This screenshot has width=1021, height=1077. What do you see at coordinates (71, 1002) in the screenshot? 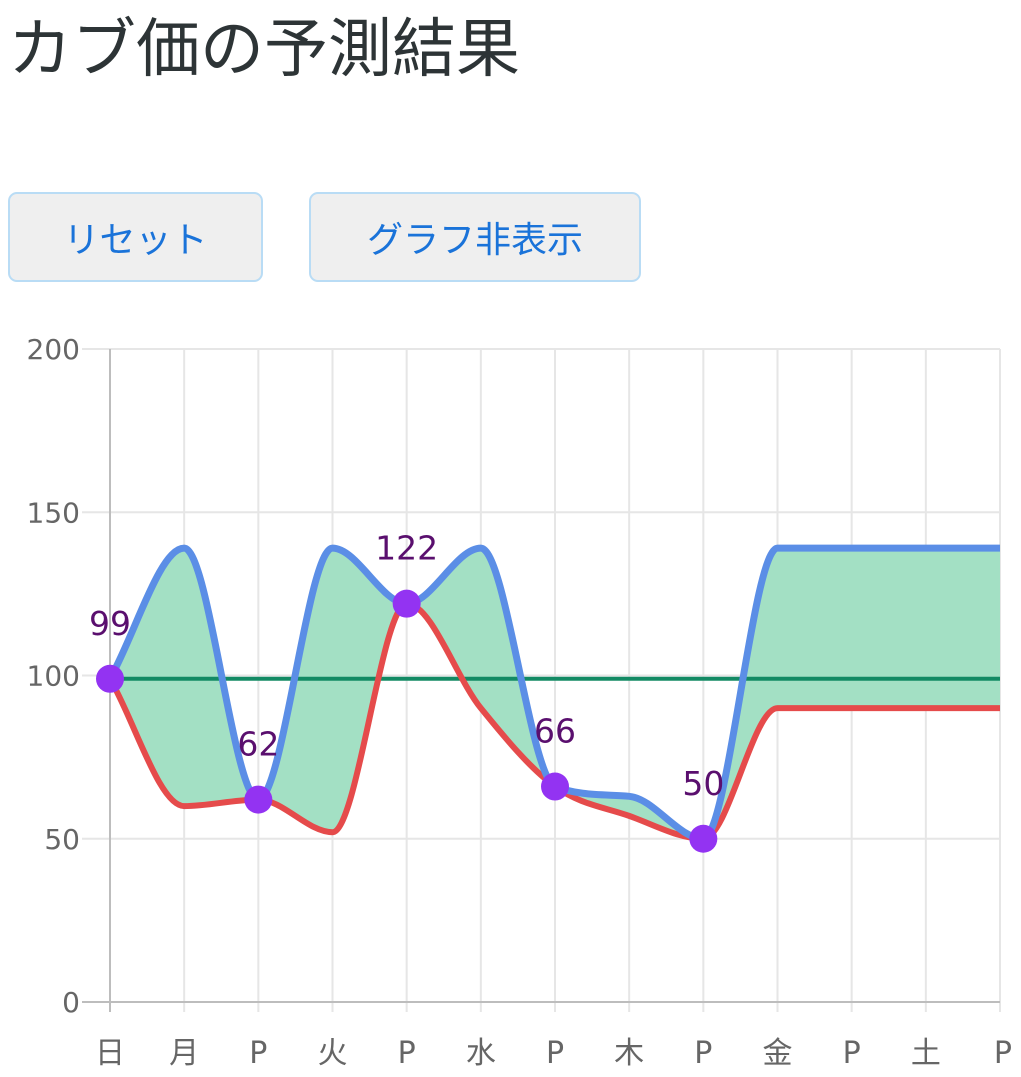
I see `y-tick-label: 0` at bounding box center [71, 1002].